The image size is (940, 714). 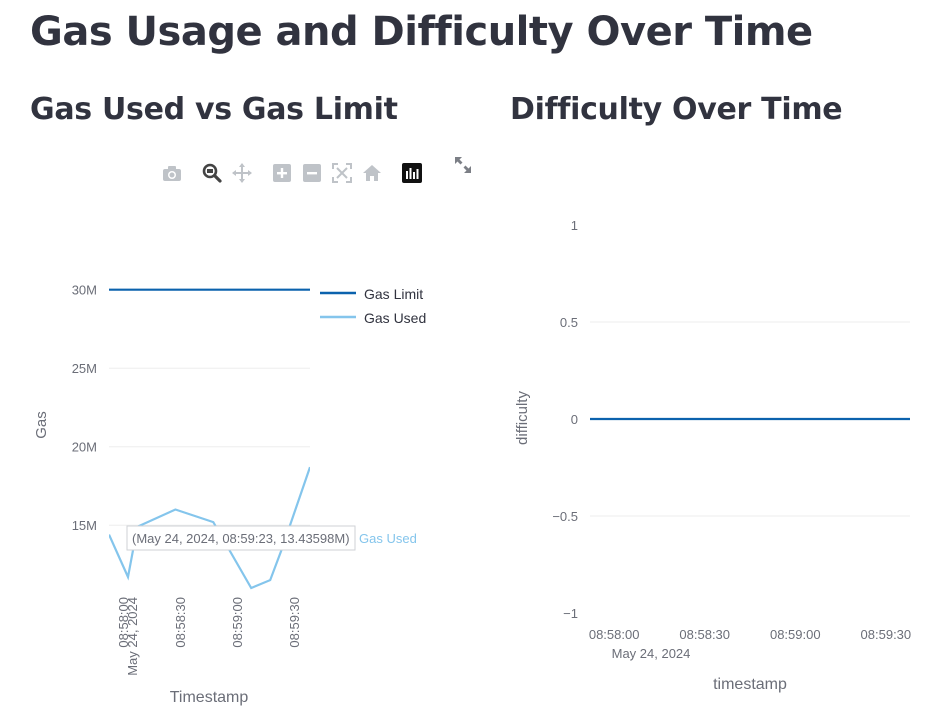 What do you see at coordinates (570, 613) in the screenshot?
I see `difficulty-y-tick-label: −1` at bounding box center [570, 613].